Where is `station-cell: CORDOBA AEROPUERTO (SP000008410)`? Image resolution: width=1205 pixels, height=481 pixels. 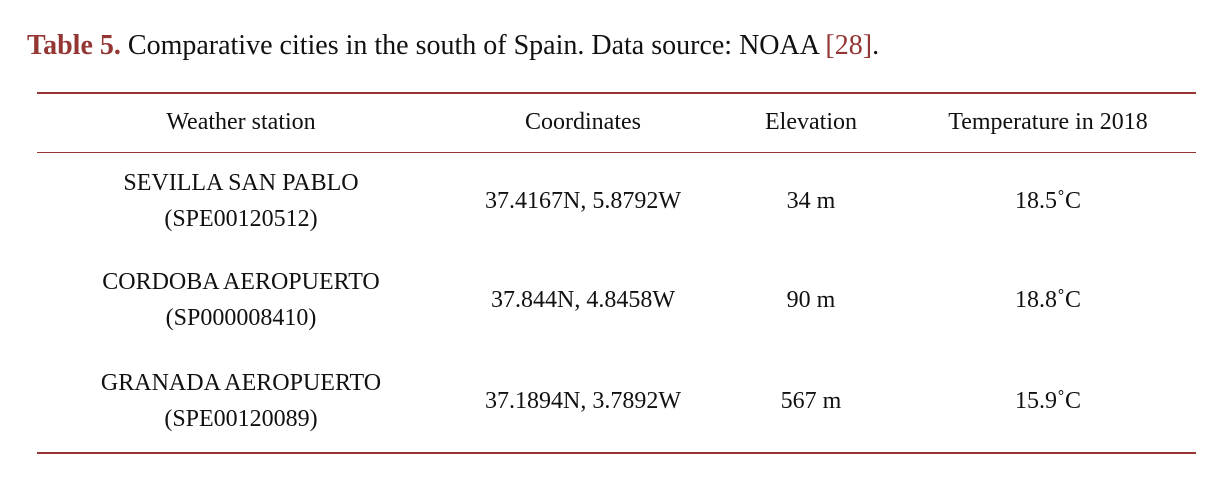 station-cell: CORDOBA AEROPUERTO (SP000008410) is located at coordinates (241, 300).